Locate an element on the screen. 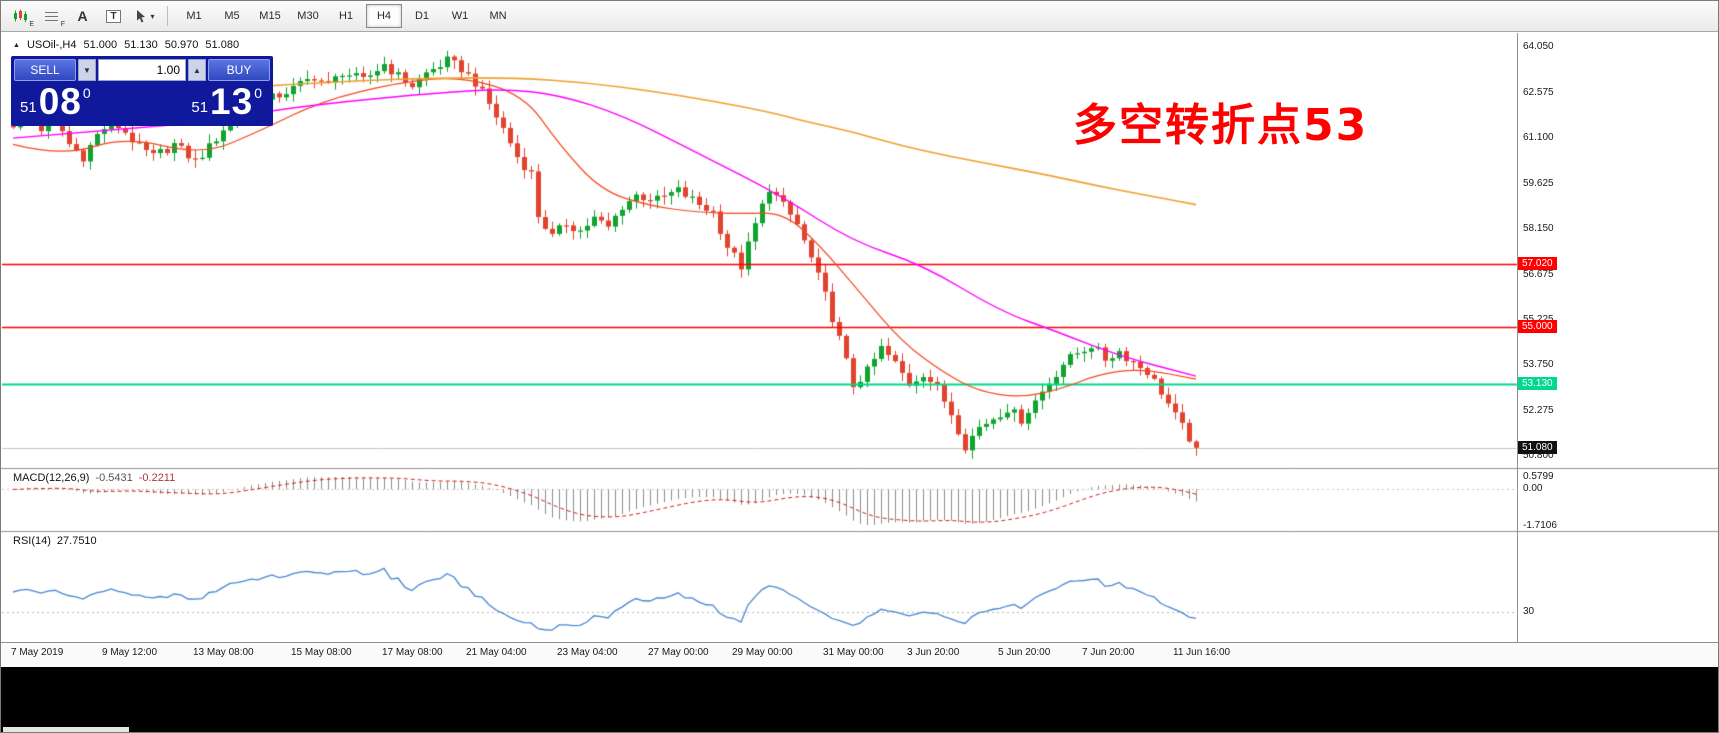 The image size is (1719, 733). cursor-tool-icon is located at coordinates (141, 15).